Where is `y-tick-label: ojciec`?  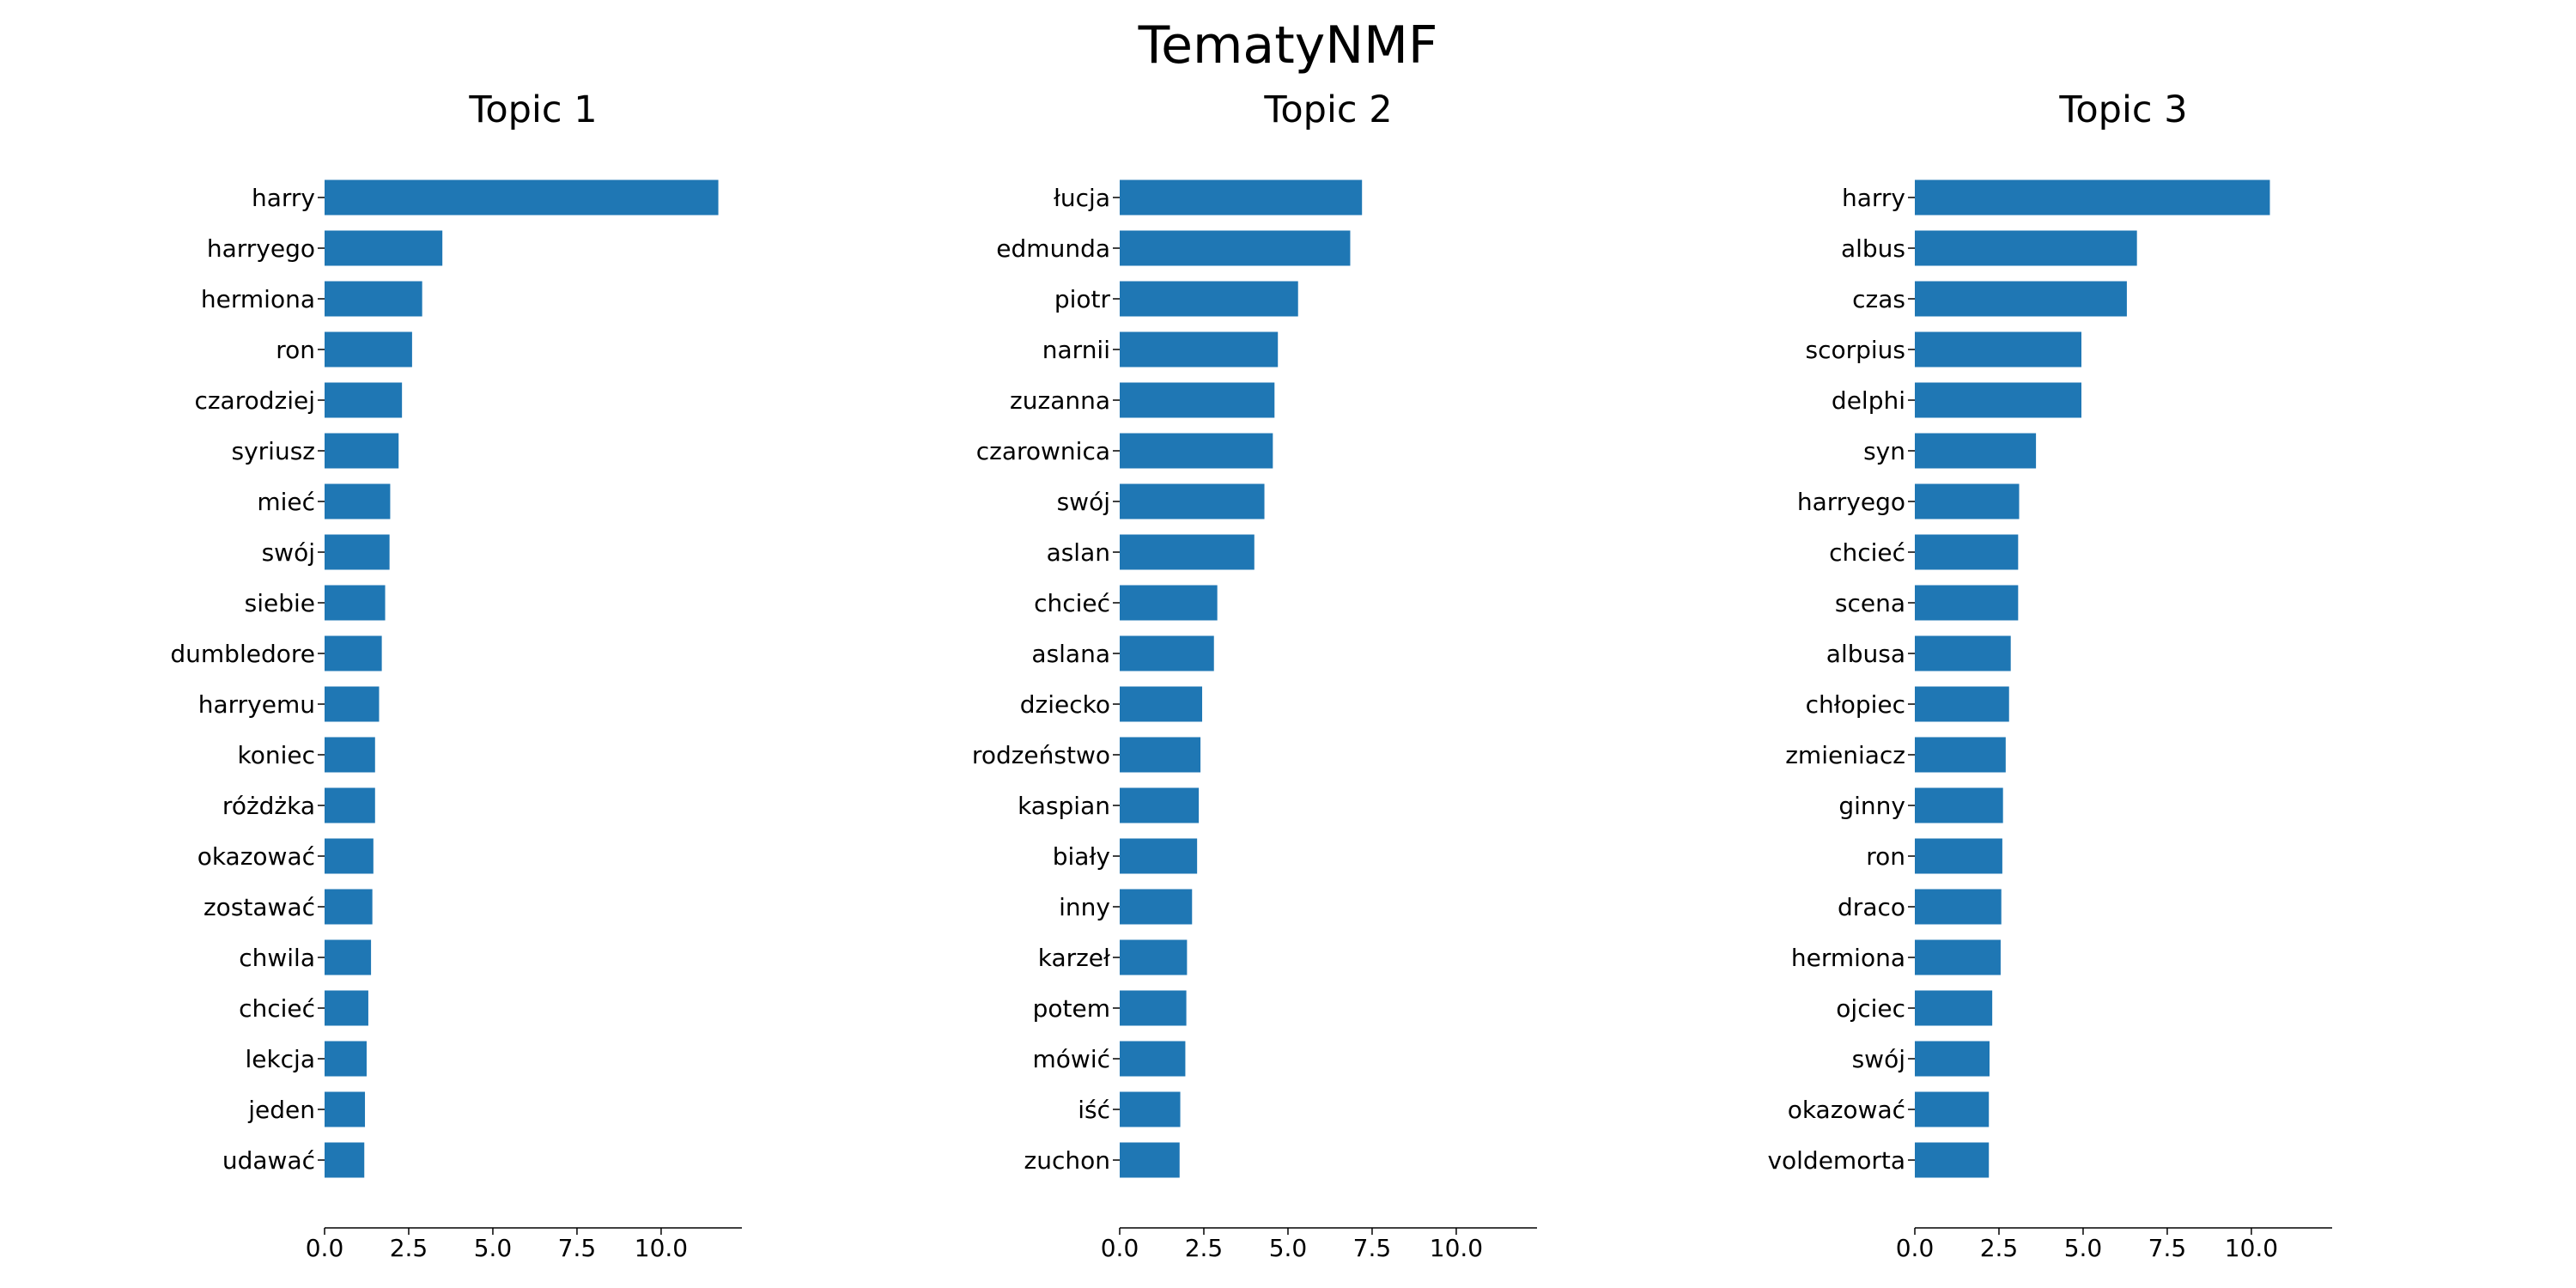
y-tick-label: ojciec is located at coordinates (1871, 1009).